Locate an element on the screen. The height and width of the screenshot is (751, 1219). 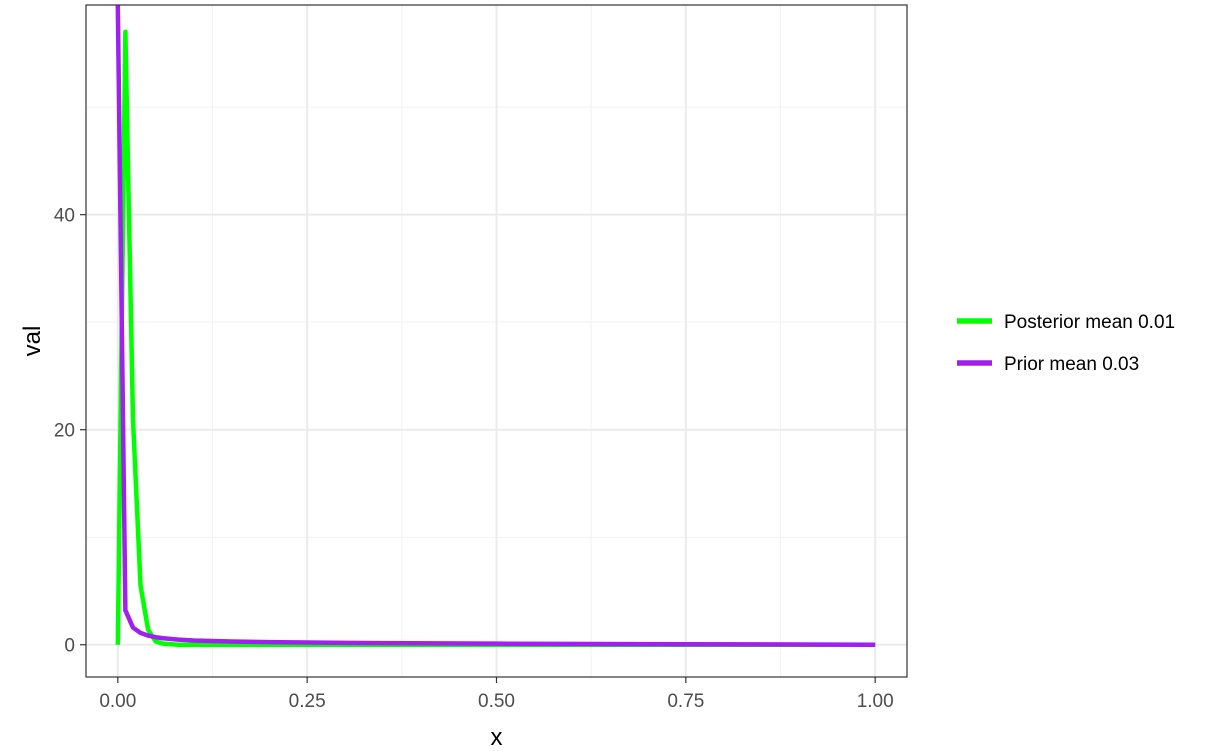
x-tick-label: 1.00 is located at coordinates (875, 701).